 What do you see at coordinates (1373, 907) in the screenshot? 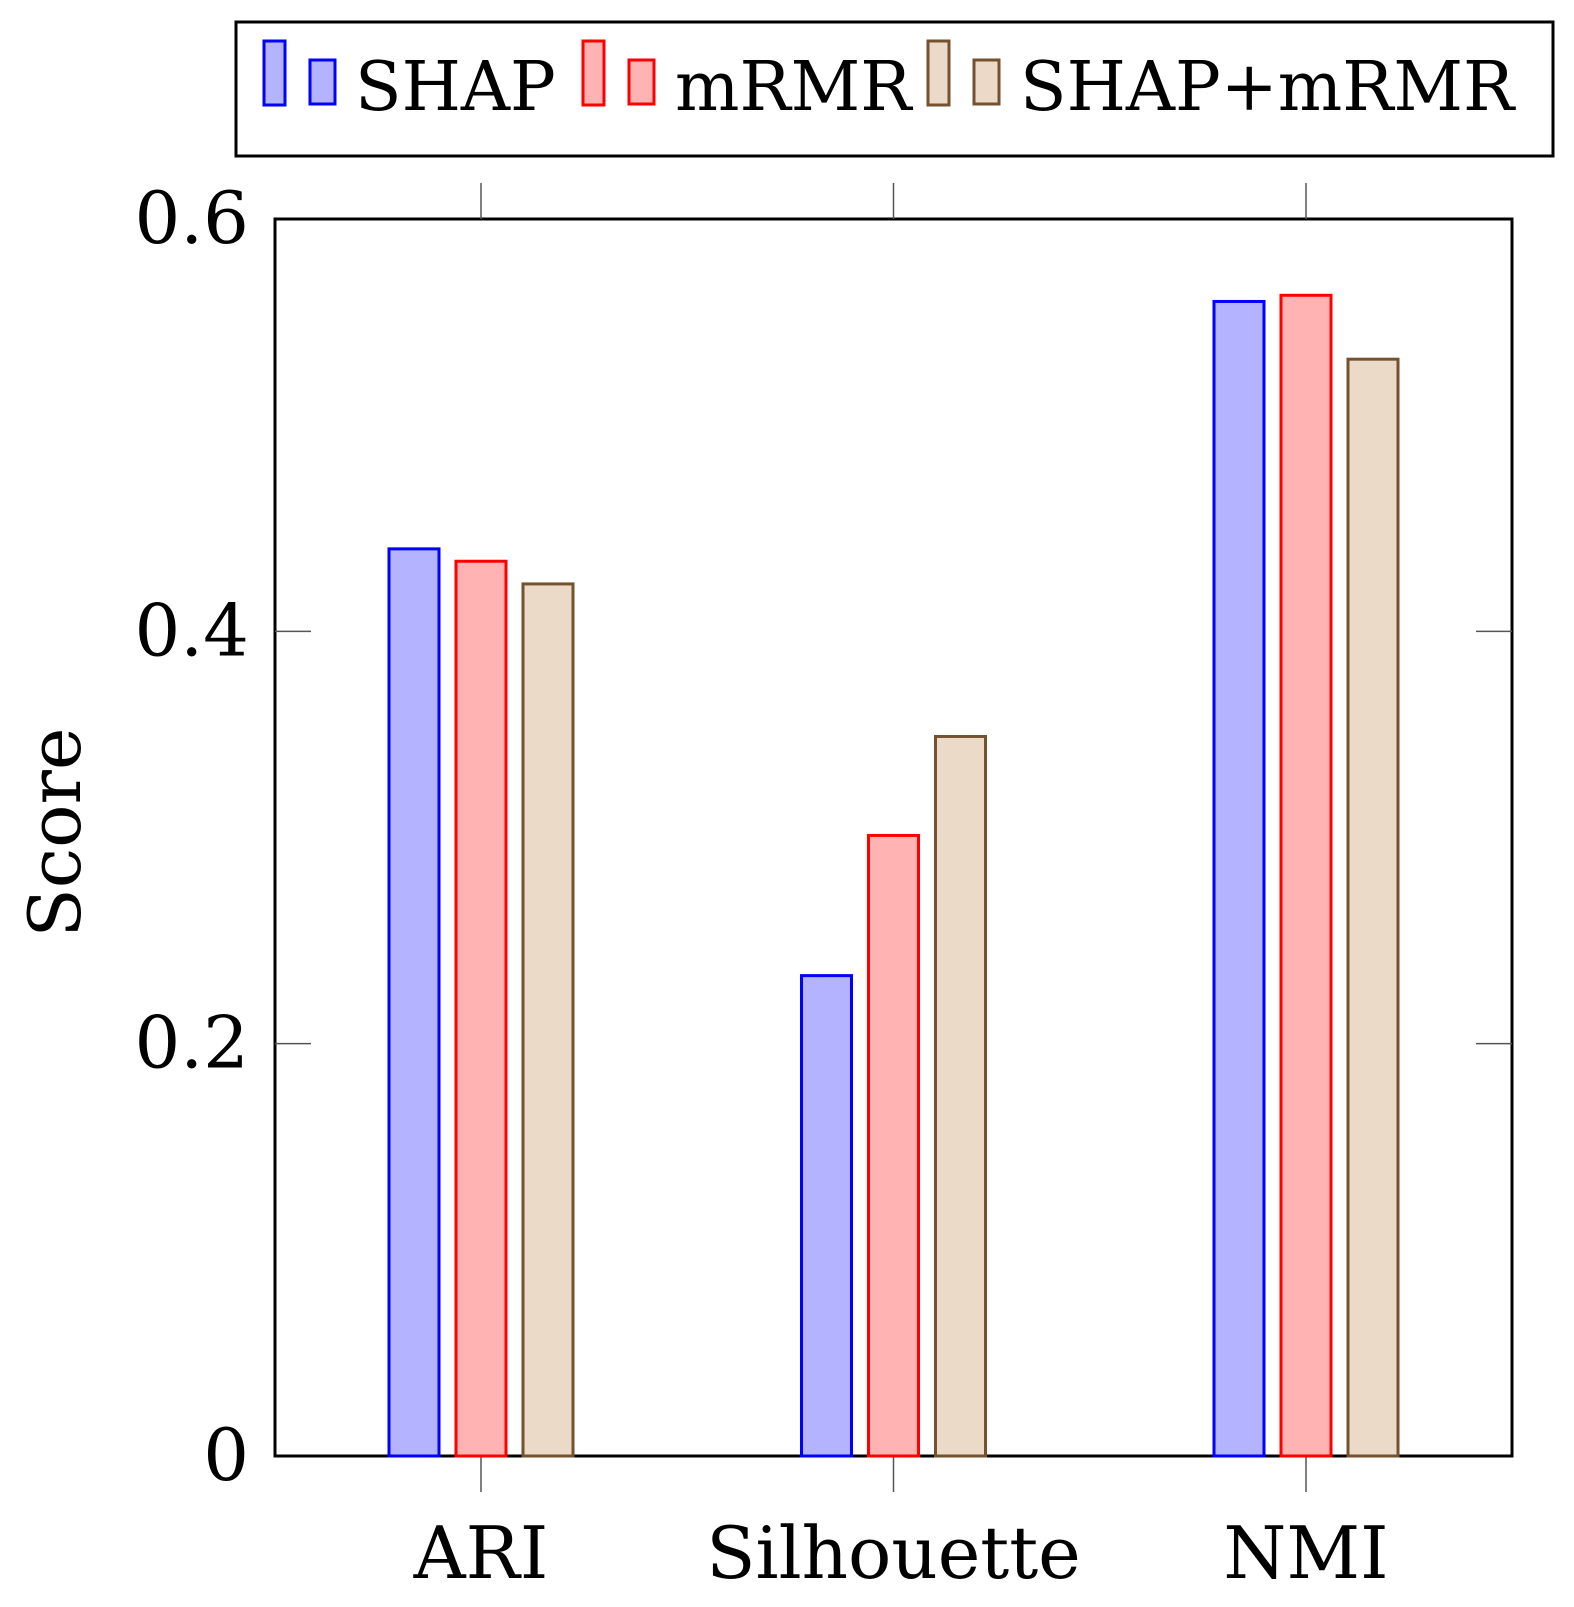
I see `bar-shap-mrmr-nmi` at bounding box center [1373, 907].